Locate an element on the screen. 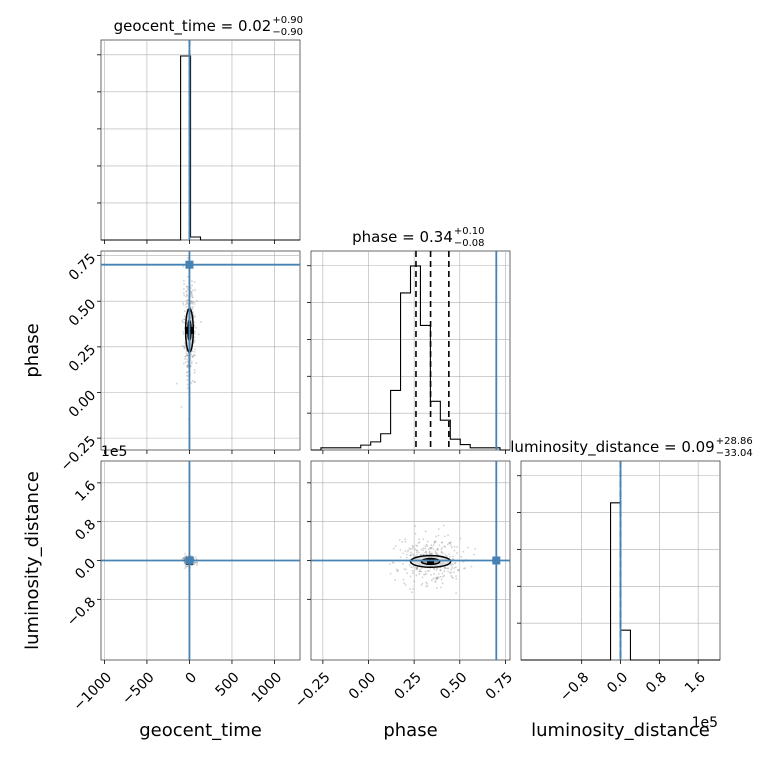  title-param: phase is located at coordinates (374, 237).